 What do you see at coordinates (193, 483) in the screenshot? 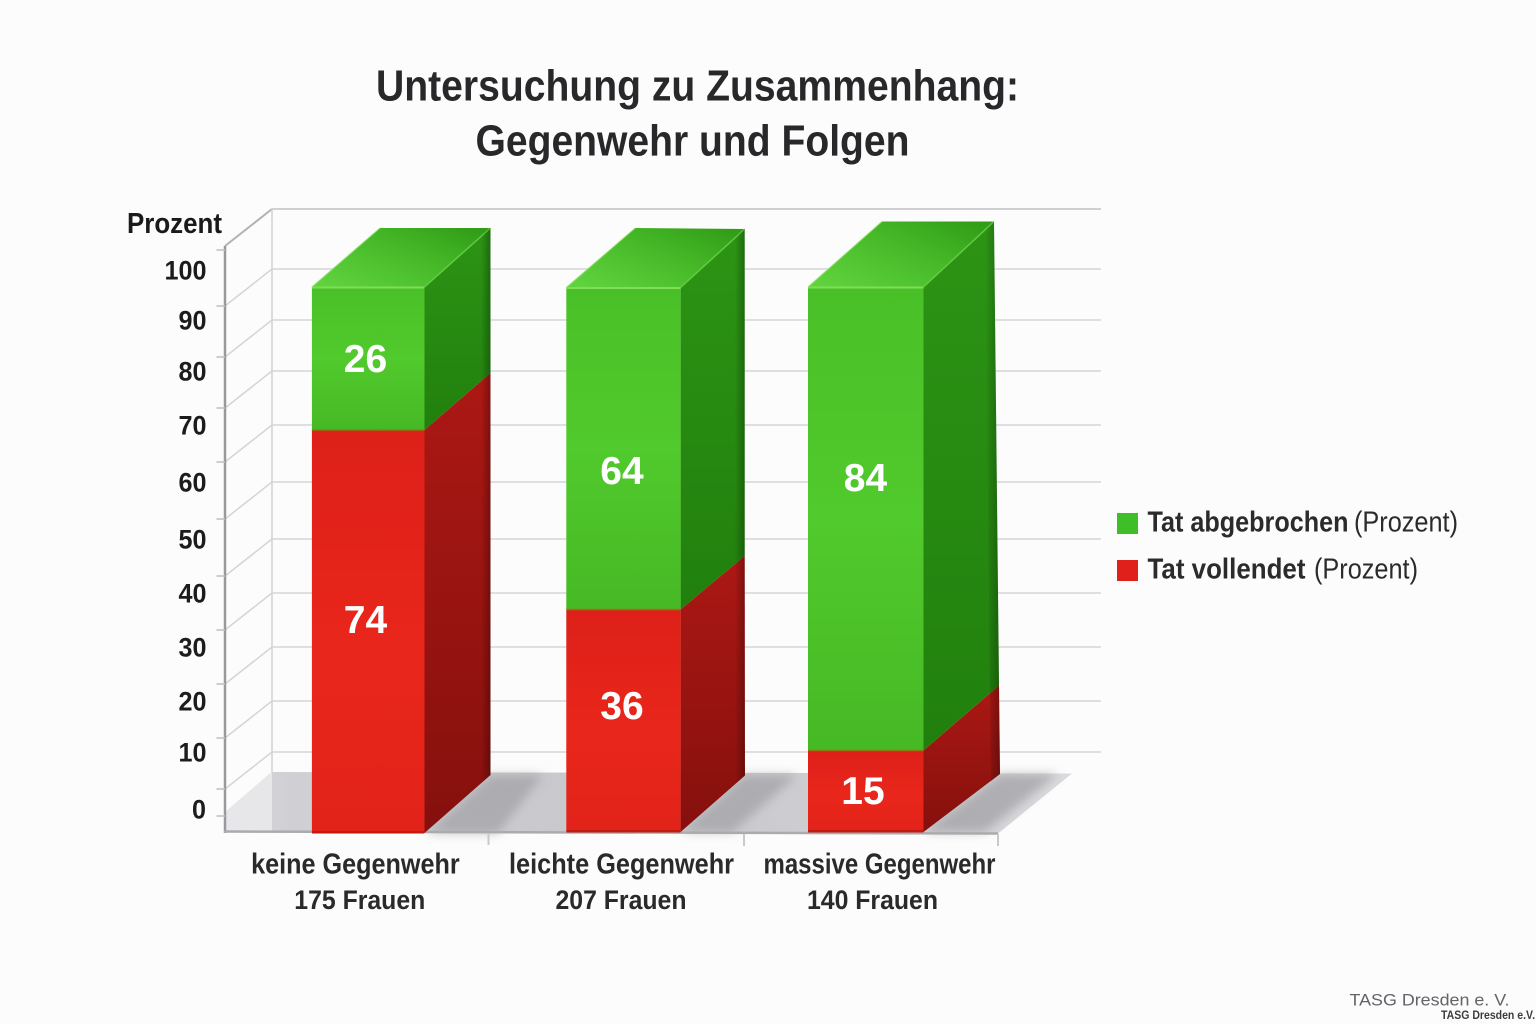
I see `svg-text: 60` at bounding box center [193, 483].